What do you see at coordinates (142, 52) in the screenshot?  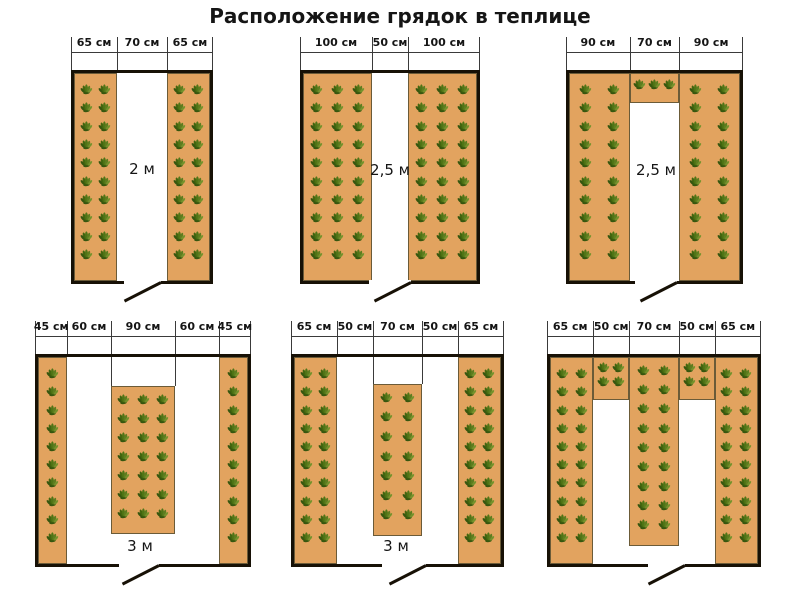 I see `dimension-line` at bounding box center [142, 52].